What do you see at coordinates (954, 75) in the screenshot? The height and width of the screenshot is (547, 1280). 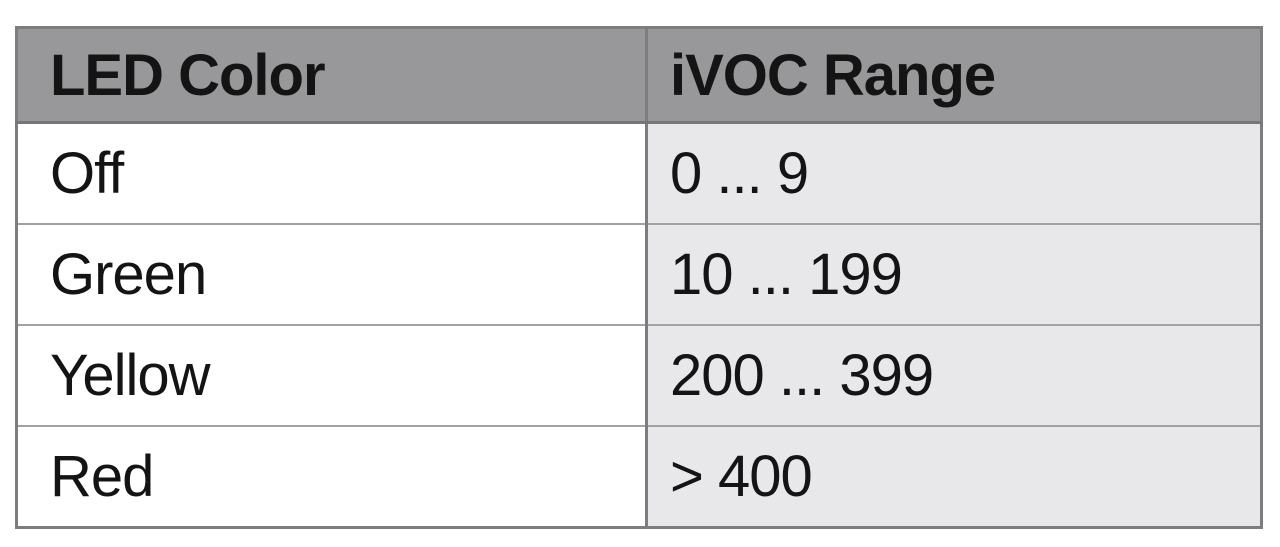 I see `column-header-ivoc-range: iVOC Range` at bounding box center [954, 75].